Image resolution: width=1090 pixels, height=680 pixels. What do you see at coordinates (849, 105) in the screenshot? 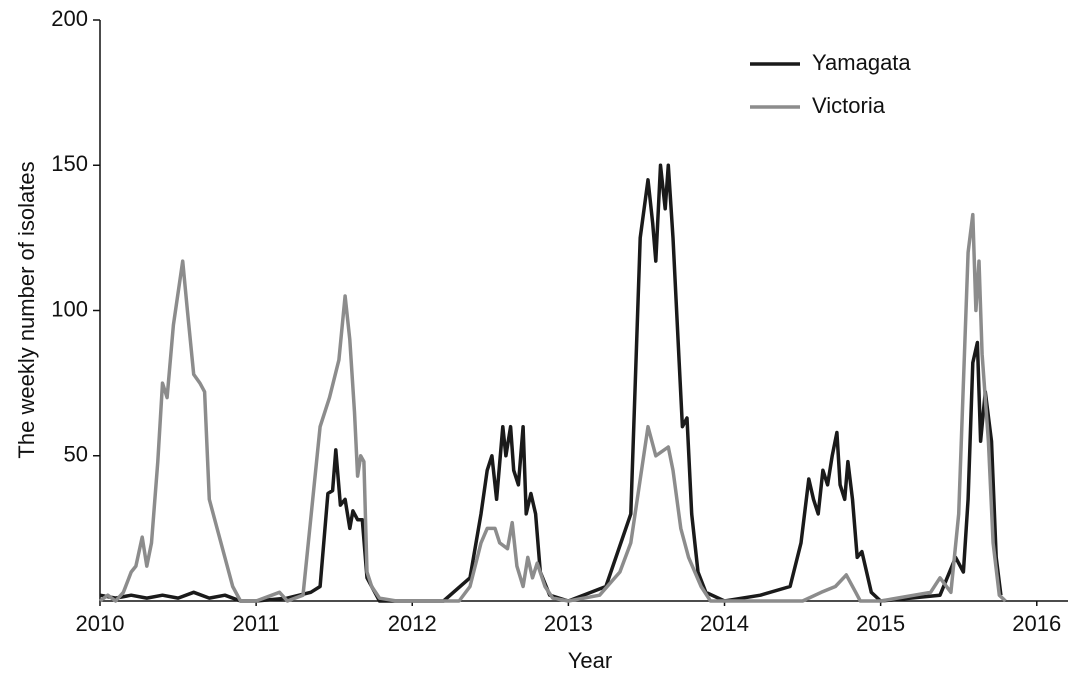
I see `legend-label: Victoria` at bounding box center [849, 105].